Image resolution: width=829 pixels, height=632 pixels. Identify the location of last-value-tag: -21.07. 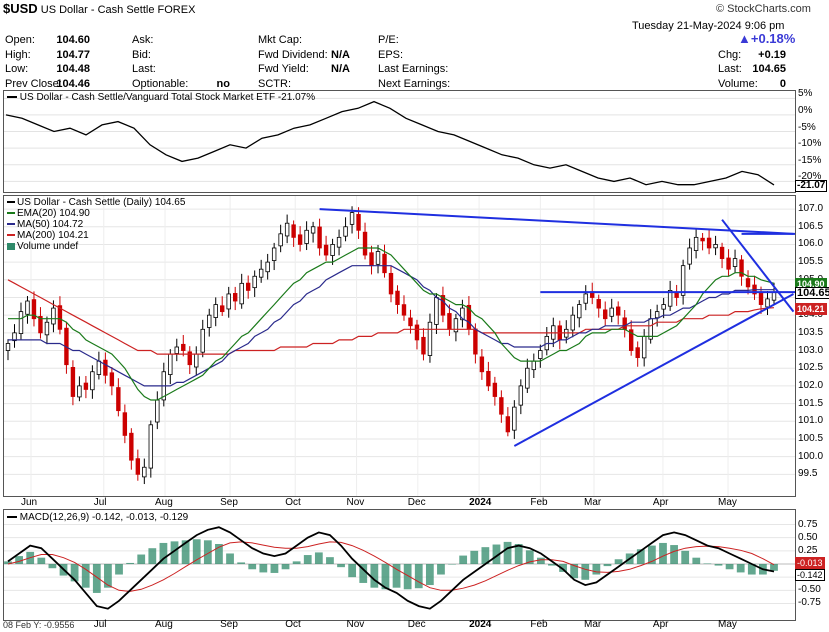
(811, 185).